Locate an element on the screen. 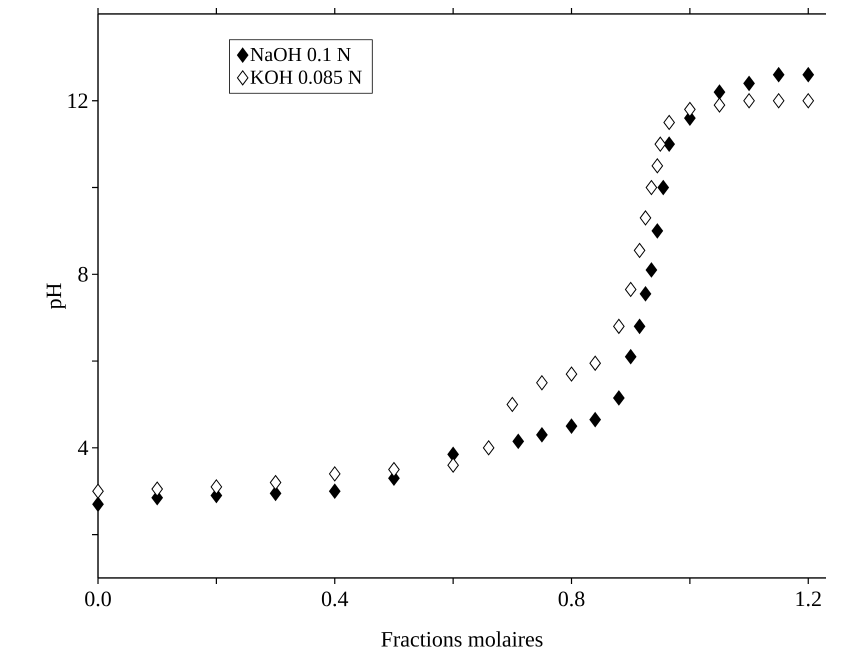  x-tick-label: 1.2 is located at coordinates (808, 599).